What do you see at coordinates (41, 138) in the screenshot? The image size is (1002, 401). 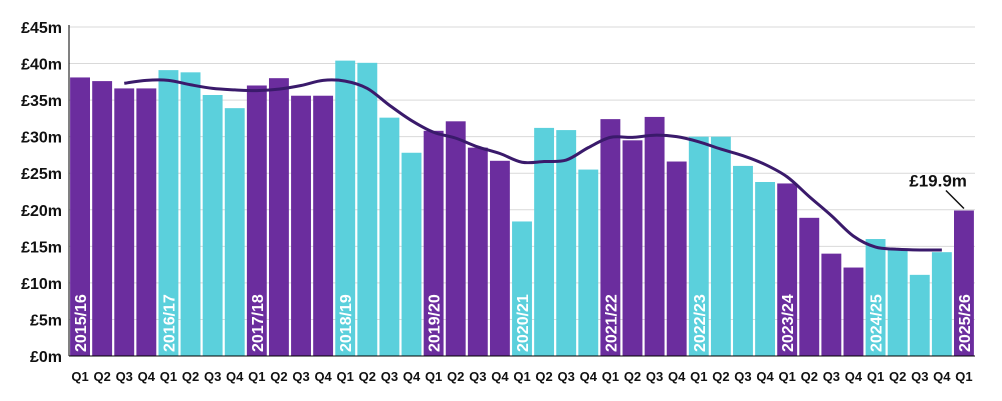 I see `y-tick-label: £30m` at bounding box center [41, 138].